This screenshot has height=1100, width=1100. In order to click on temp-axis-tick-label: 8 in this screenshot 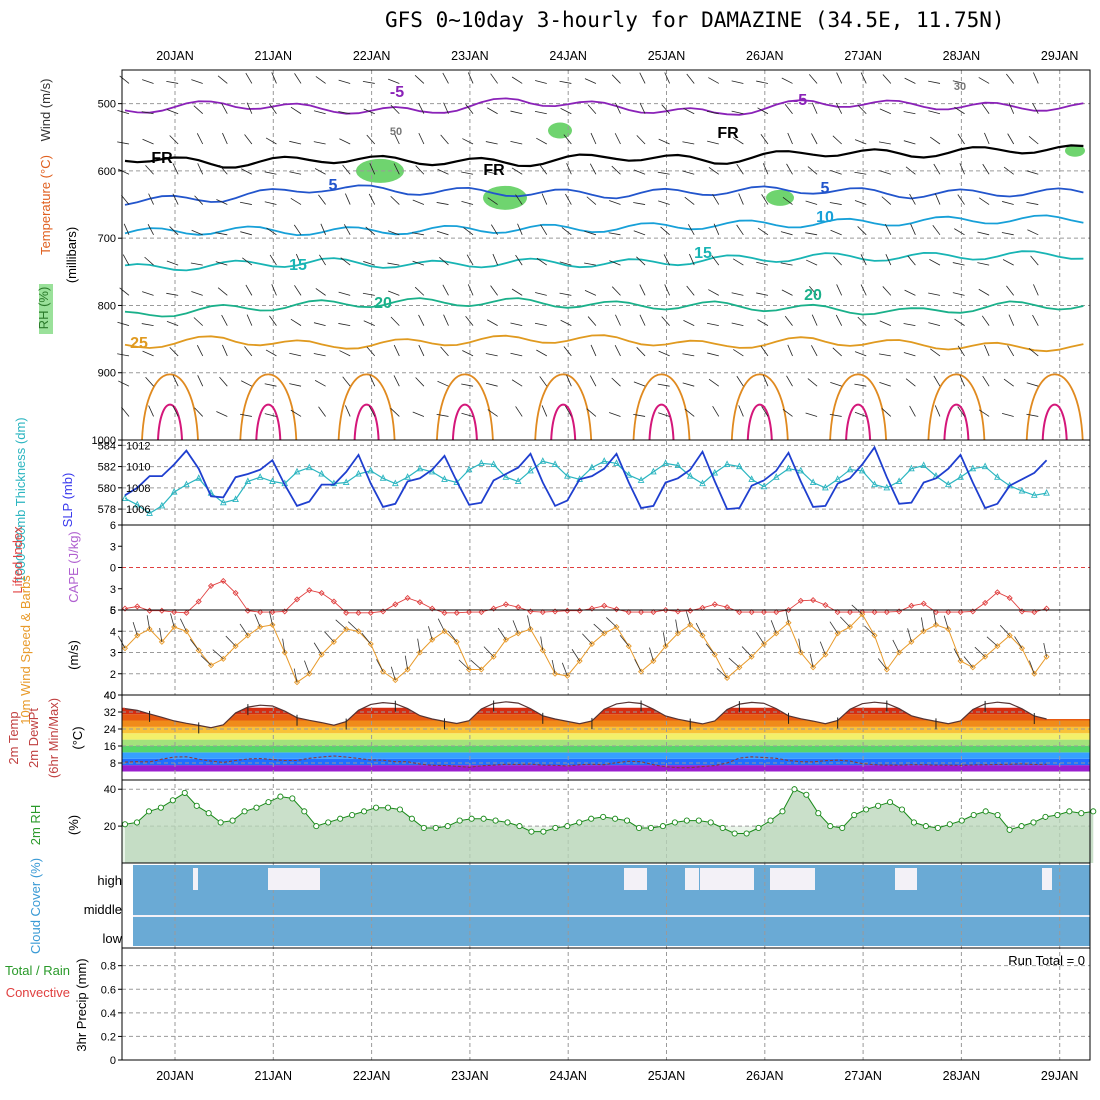, I will do `click(113, 764)`.